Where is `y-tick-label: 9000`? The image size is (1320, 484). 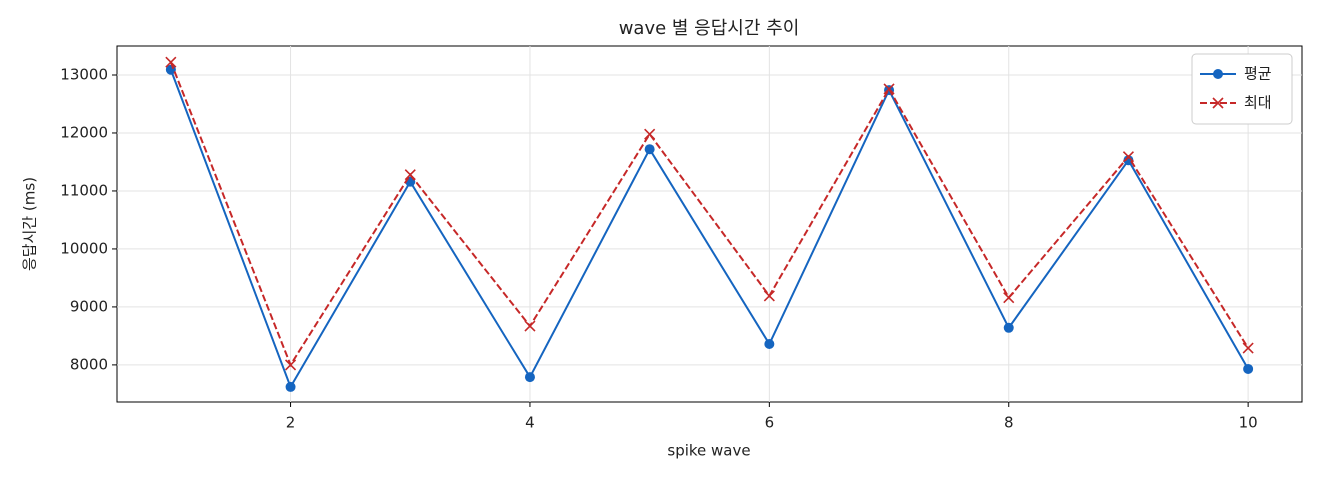 y-tick-label: 9000 is located at coordinates (89, 306).